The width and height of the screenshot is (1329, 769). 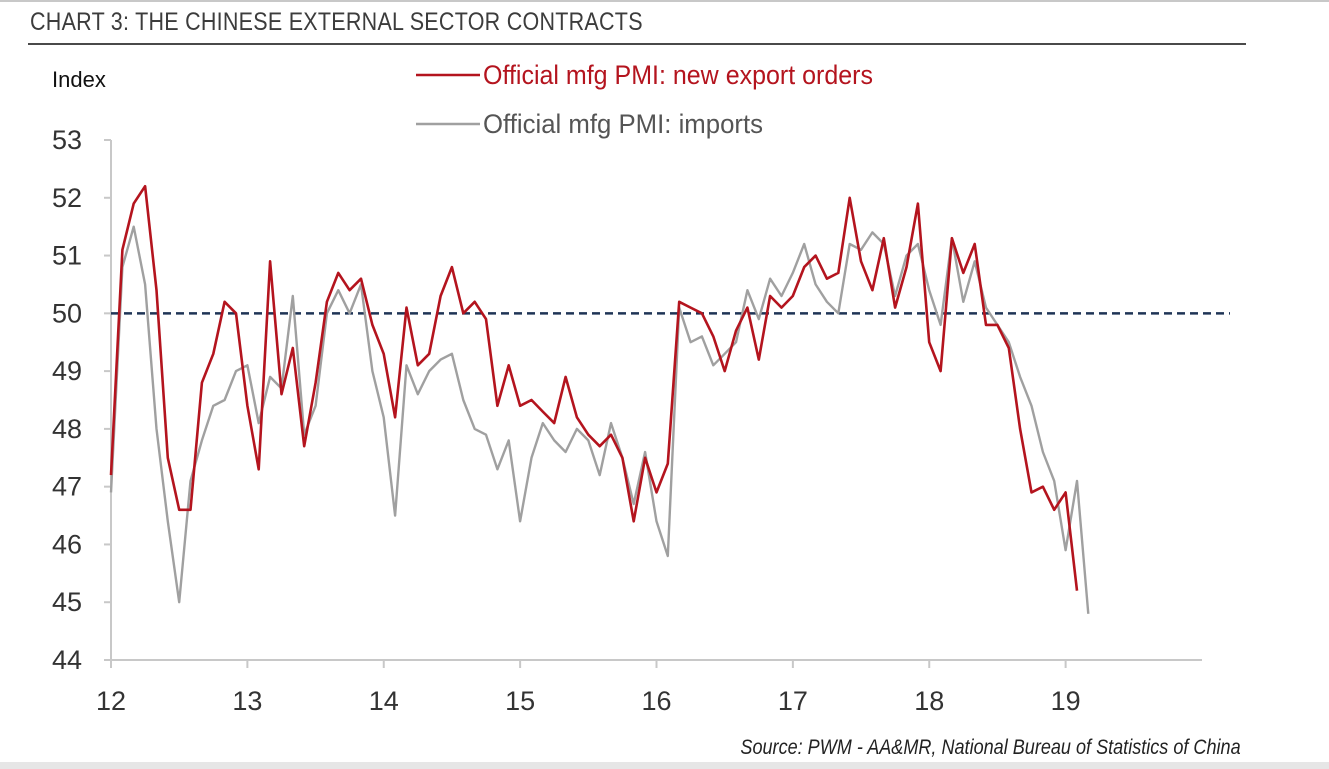 What do you see at coordinates (623, 124) in the screenshot?
I see `legend-label: Official mfg PMI: imports` at bounding box center [623, 124].